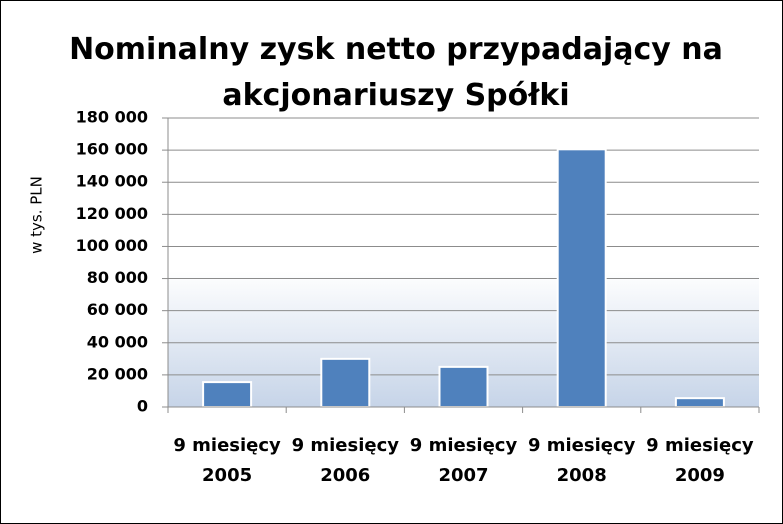 Image resolution: width=783 pixels, height=524 pixels. I want to click on y-tick-label: 40 000, so click(117, 341).